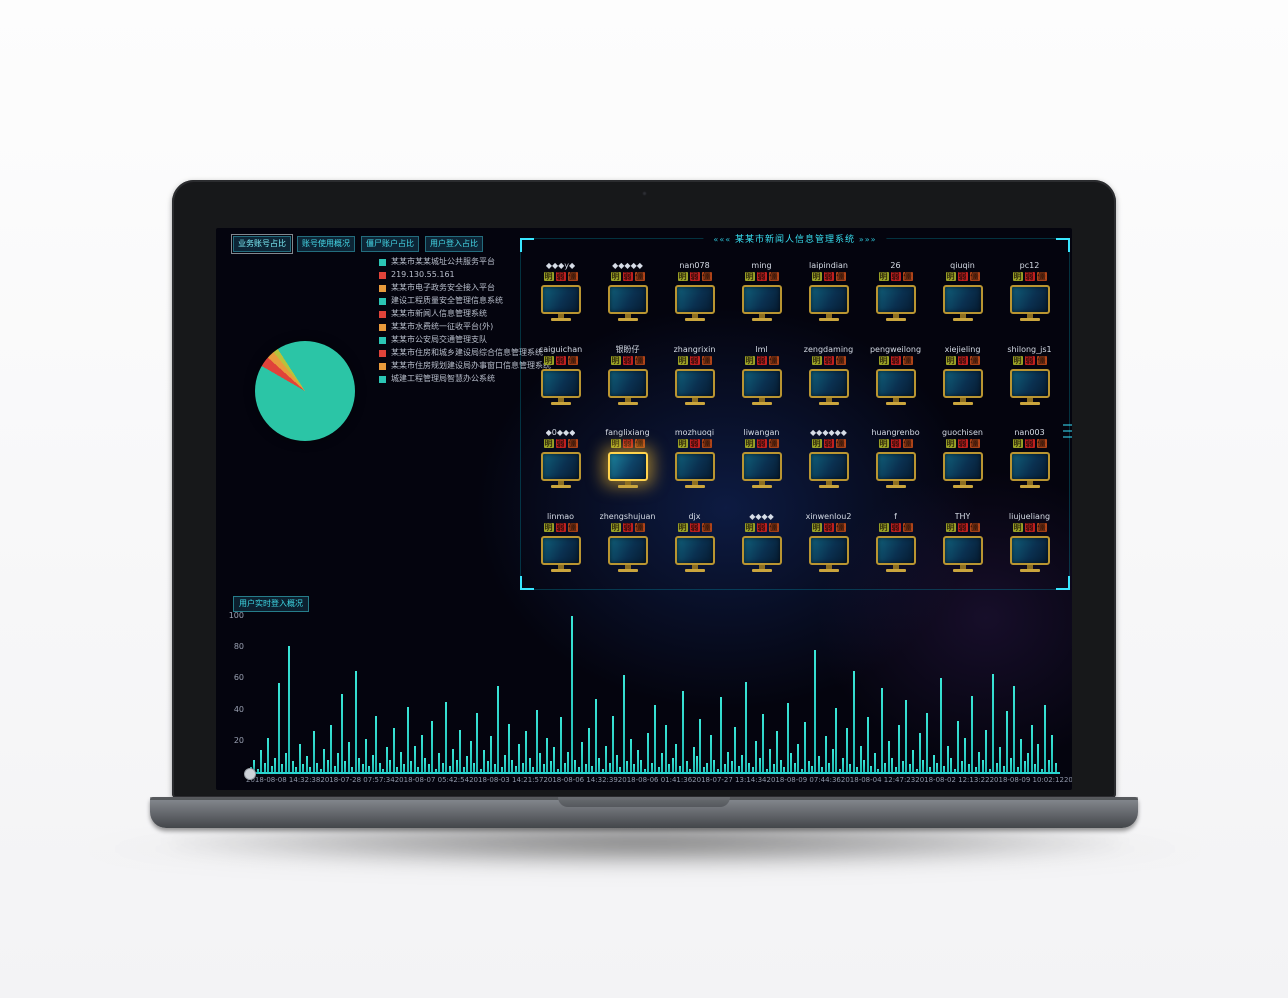 The image size is (1288, 998). I want to click on user-cell: lml 明弱僵, so click(761, 379).